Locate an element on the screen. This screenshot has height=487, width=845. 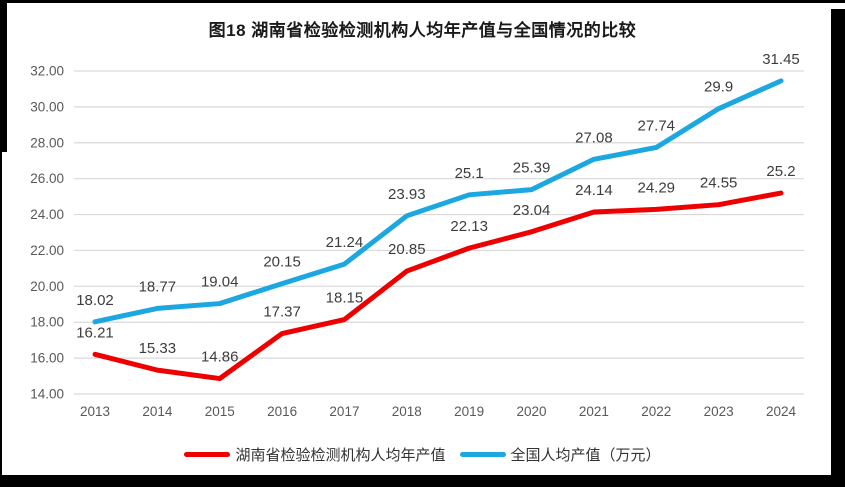
data-label: 21.24 is located at coordinates (345, 242).